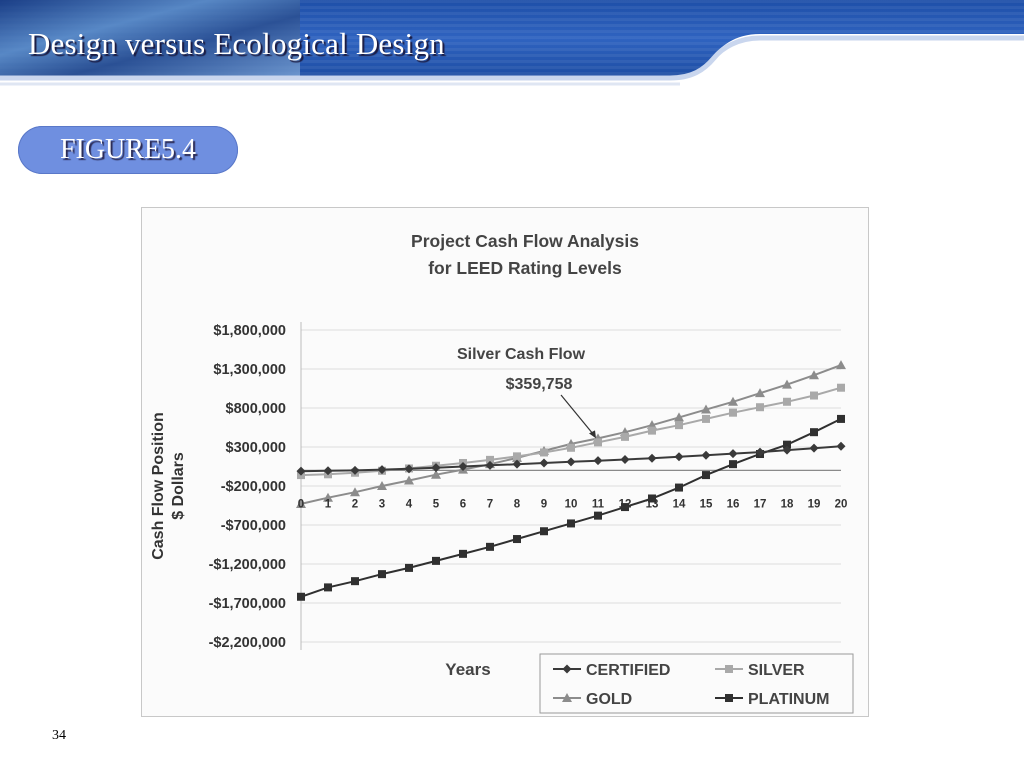 This screenshot has height=768, width=1024. What do you see at coordinates (787, 504) in the screenshot?
I see `x-tick-label: 18` at bounding box center [787, 504].